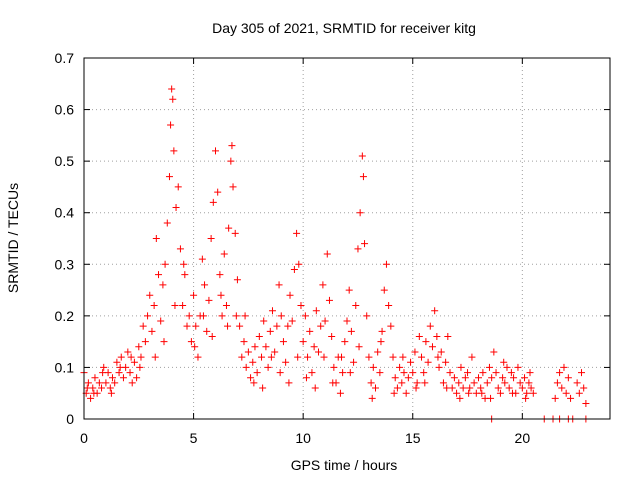 The width and height of the screenshot is (640, 480). I want to click on x-tick-label: 15, so click(413, 438).